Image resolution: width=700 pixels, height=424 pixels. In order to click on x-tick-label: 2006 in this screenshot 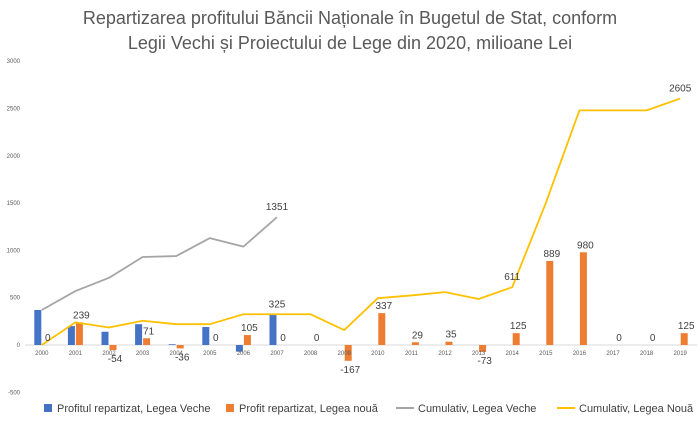, I will do `click(244, 354)`.